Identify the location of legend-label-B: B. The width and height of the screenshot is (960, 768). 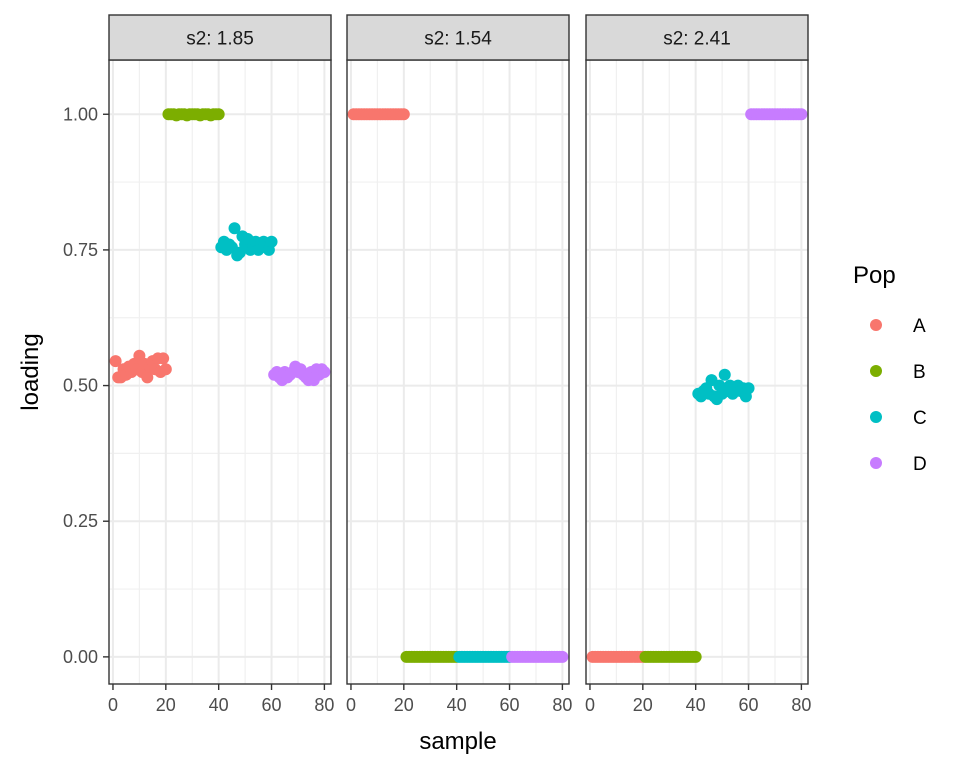
(919, 372).